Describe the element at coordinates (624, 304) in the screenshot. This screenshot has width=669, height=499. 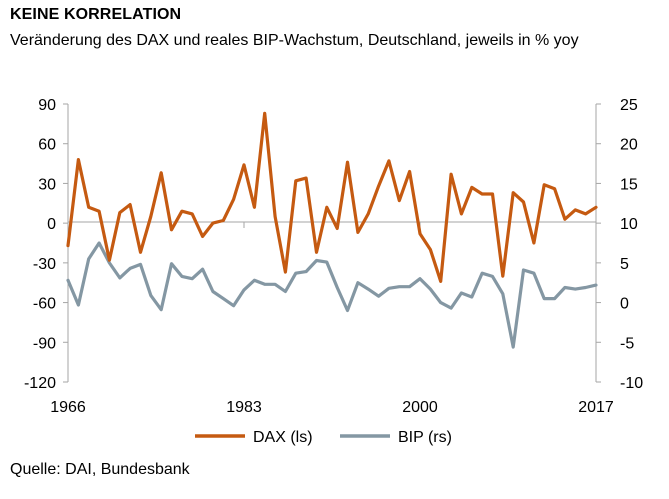
I see `right-axis-tick-label: 0` at that location.